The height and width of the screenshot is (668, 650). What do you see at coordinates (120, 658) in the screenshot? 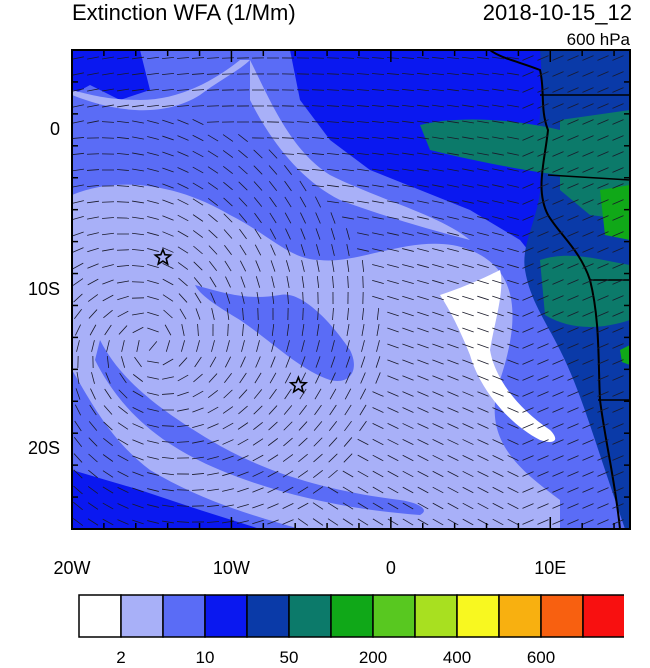
I see `colorbar-label: 2` at bounding box center [120, 658].